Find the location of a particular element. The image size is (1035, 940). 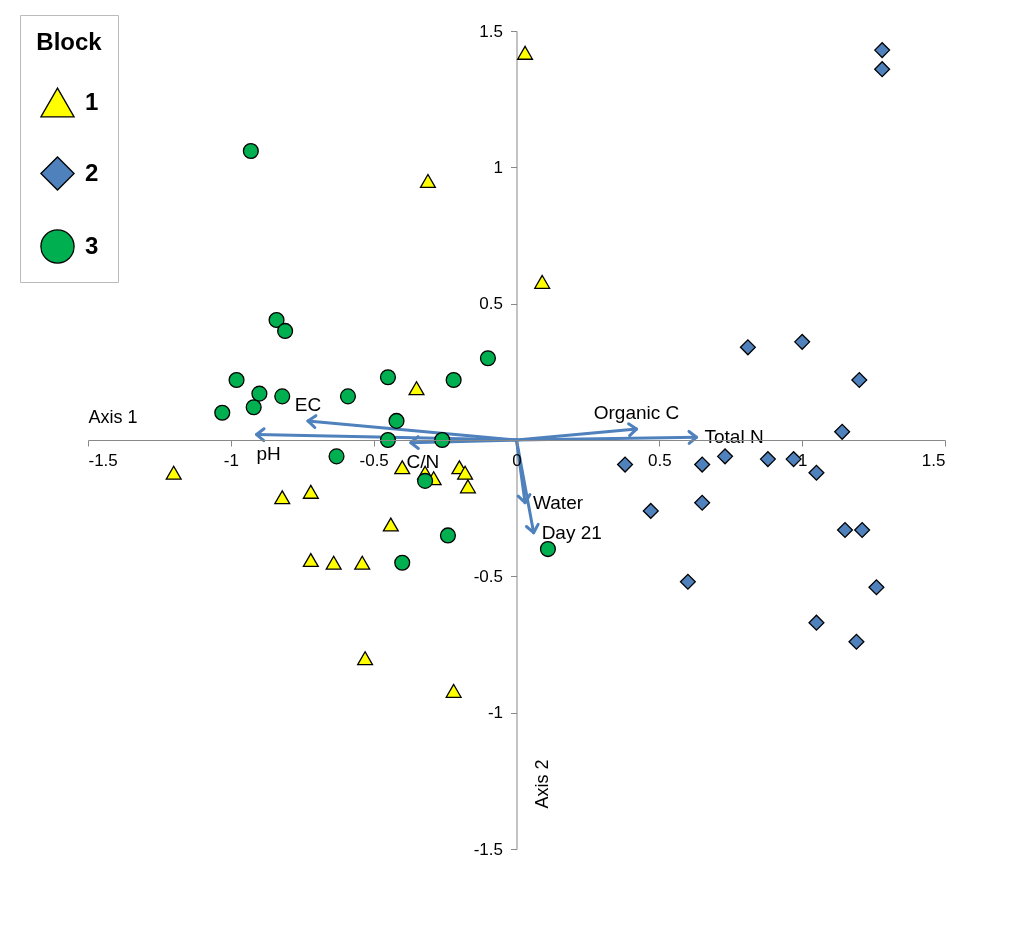

legend-label: 1 is located at coordinates (92, 101).